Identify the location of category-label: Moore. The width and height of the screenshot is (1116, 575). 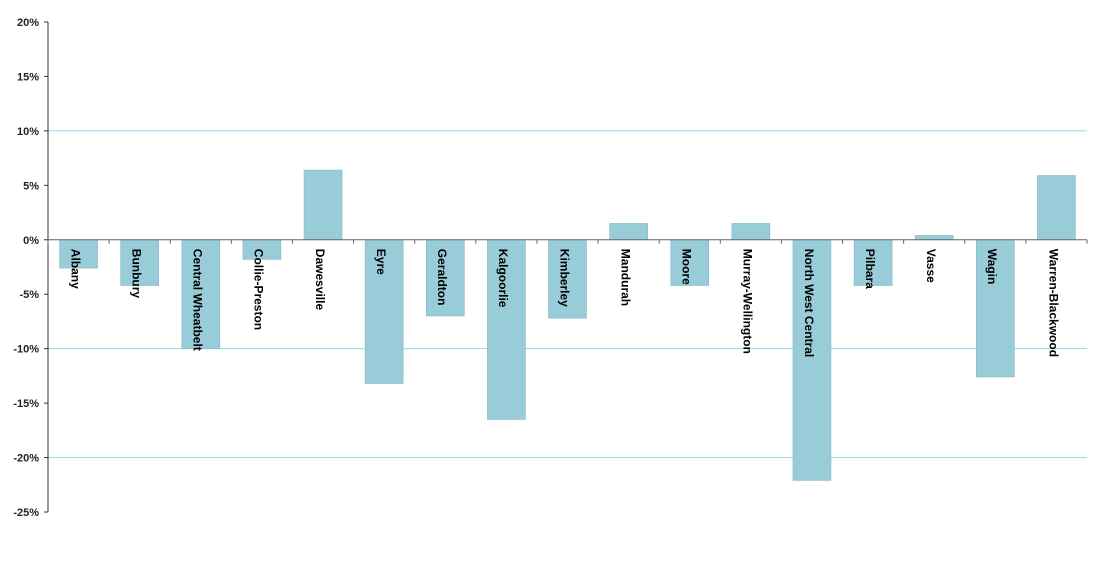
(687, 267).